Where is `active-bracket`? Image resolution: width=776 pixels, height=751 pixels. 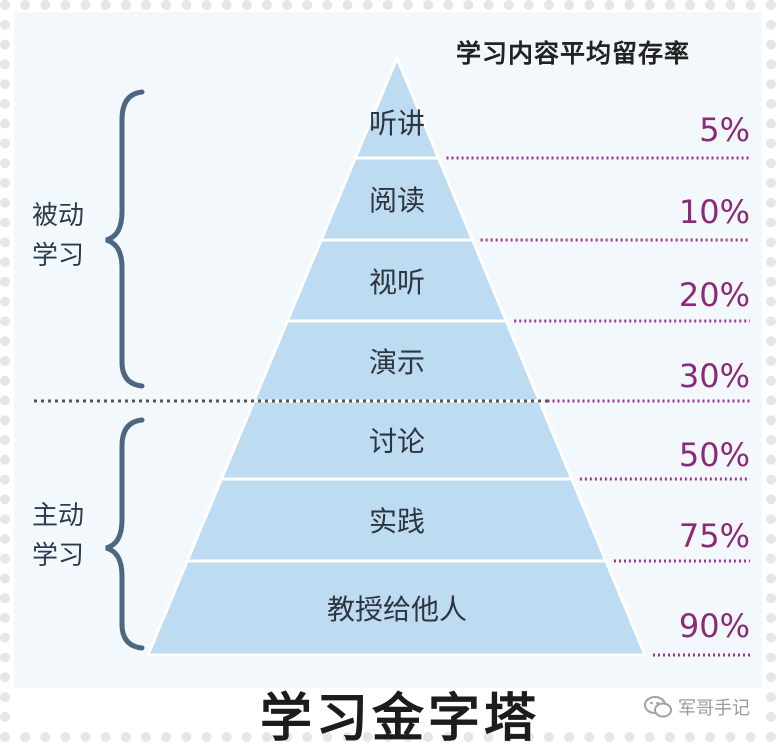
active-bracket is located at coordinates (124, 534).